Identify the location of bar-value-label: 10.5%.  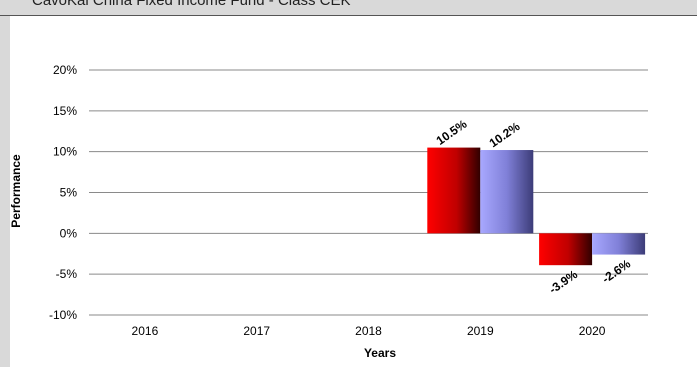
(452, 132).